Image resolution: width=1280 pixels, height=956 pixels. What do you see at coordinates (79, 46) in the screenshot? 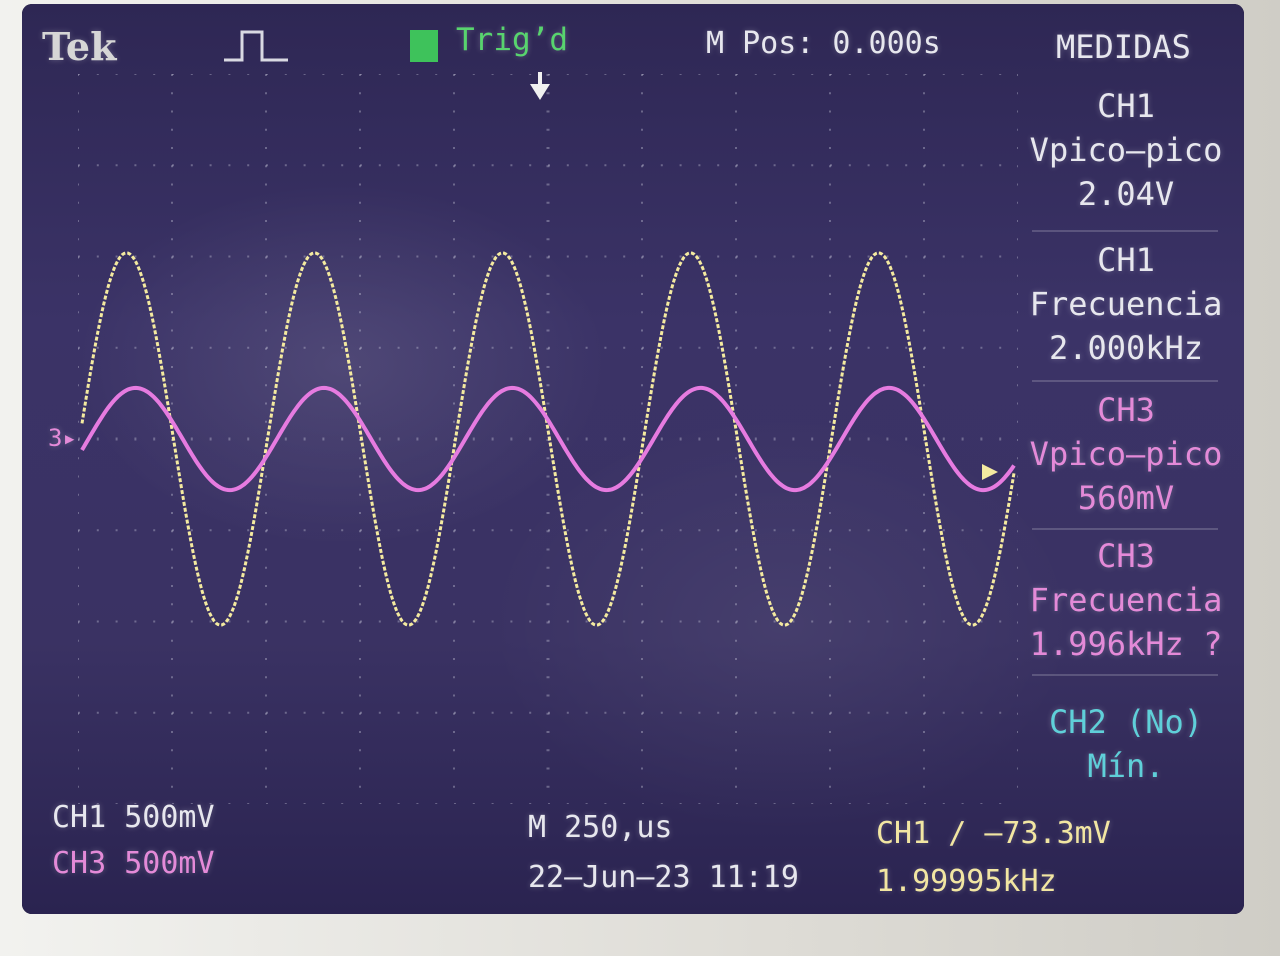
I see `brand-logo: Tek` at bounding box center [79, 46].